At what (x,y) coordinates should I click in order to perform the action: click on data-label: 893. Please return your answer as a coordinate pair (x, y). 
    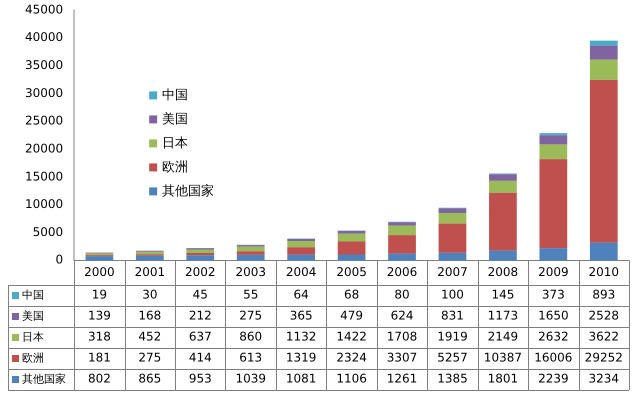
    Looking at the image, I should click on (604, 295).